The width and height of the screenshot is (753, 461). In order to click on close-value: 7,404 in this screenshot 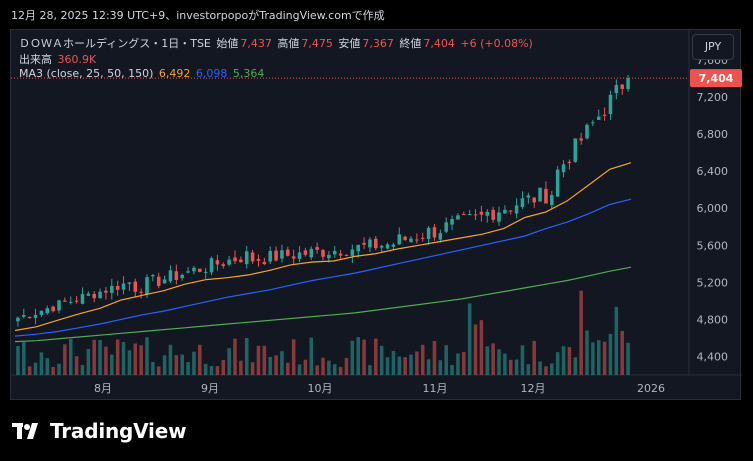, I will do `click(439, 43)`.